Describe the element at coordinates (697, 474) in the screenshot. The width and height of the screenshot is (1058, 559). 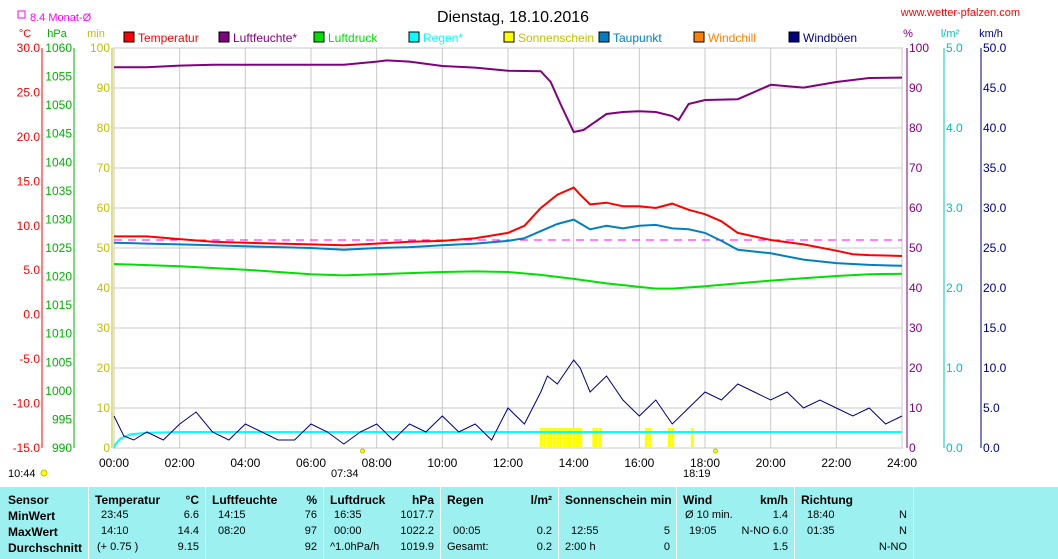
I see `sunset-label: 18:19` at that location.